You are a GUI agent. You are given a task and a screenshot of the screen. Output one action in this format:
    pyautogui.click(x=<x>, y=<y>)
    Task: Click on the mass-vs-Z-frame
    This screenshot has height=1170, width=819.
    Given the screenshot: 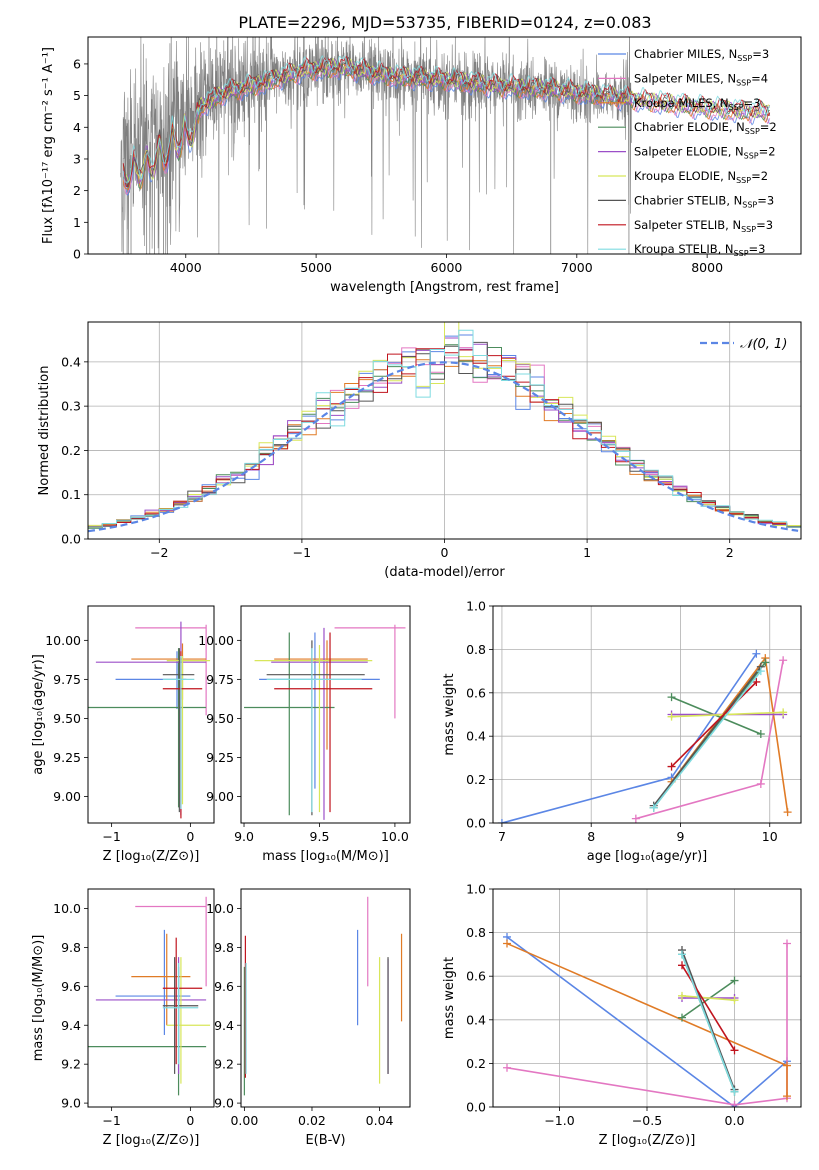 What is the action you would take?
    pyautogui.click(x=151, y=998)
    